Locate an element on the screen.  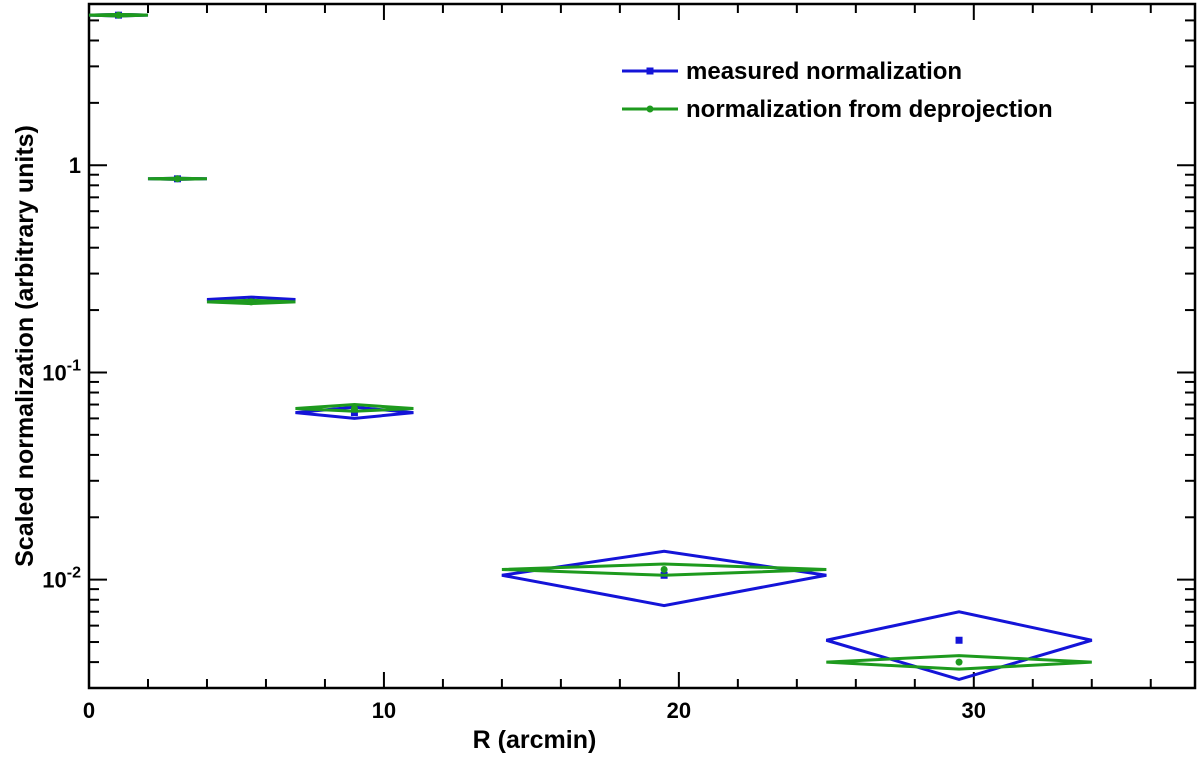
y-axis-title: Scaled normalization (arbitrary units) is located at coordinates (25, 346).